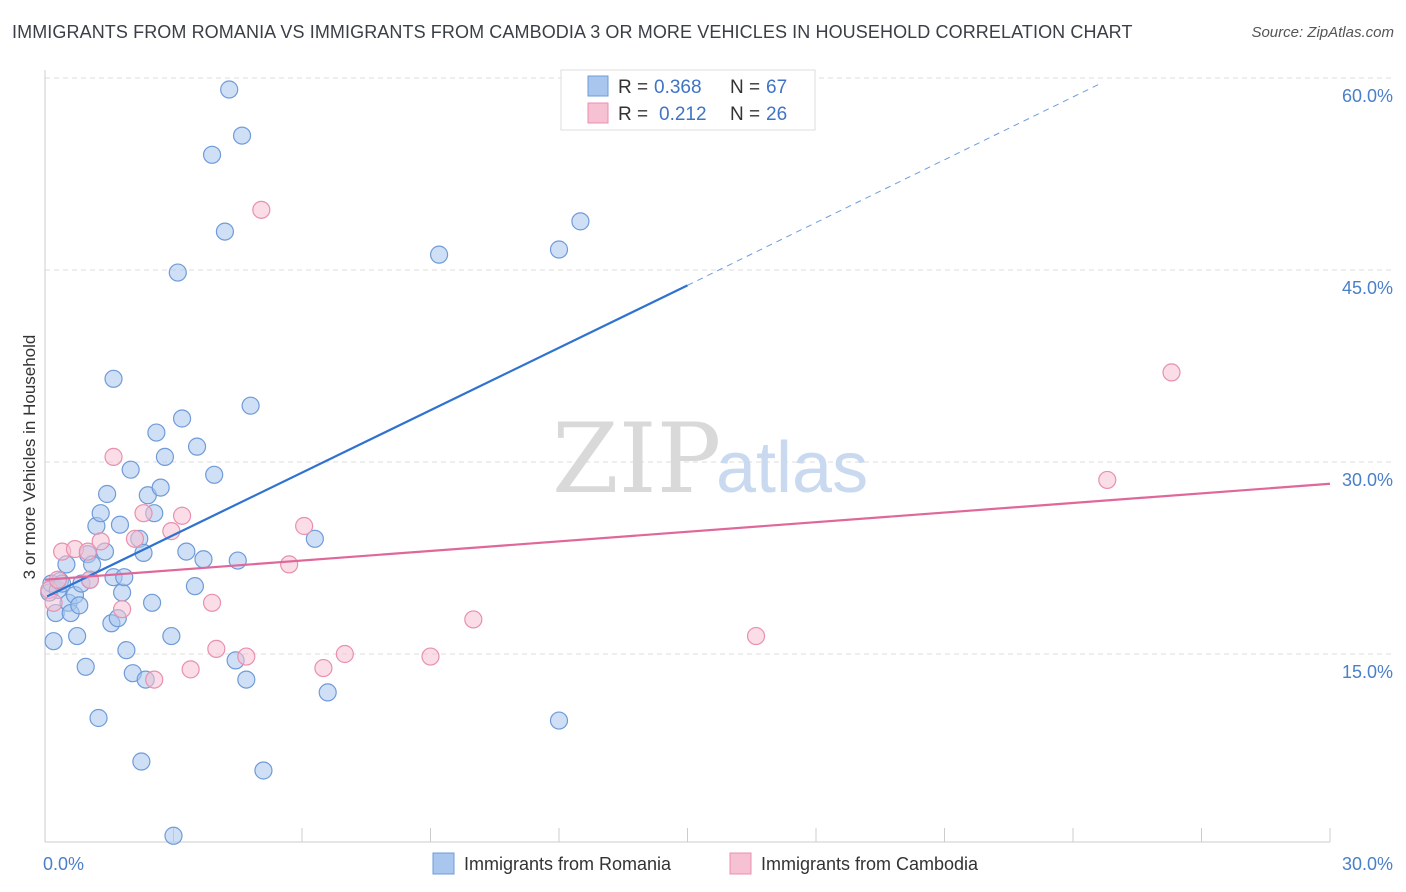 The height and width of the screenshot is (892, 1406). What do you see at coordinates (568, 864) in the screenshot?
I see `series-legend-label-romania: Immigrants from Romania` at bounding box center [568, 864].